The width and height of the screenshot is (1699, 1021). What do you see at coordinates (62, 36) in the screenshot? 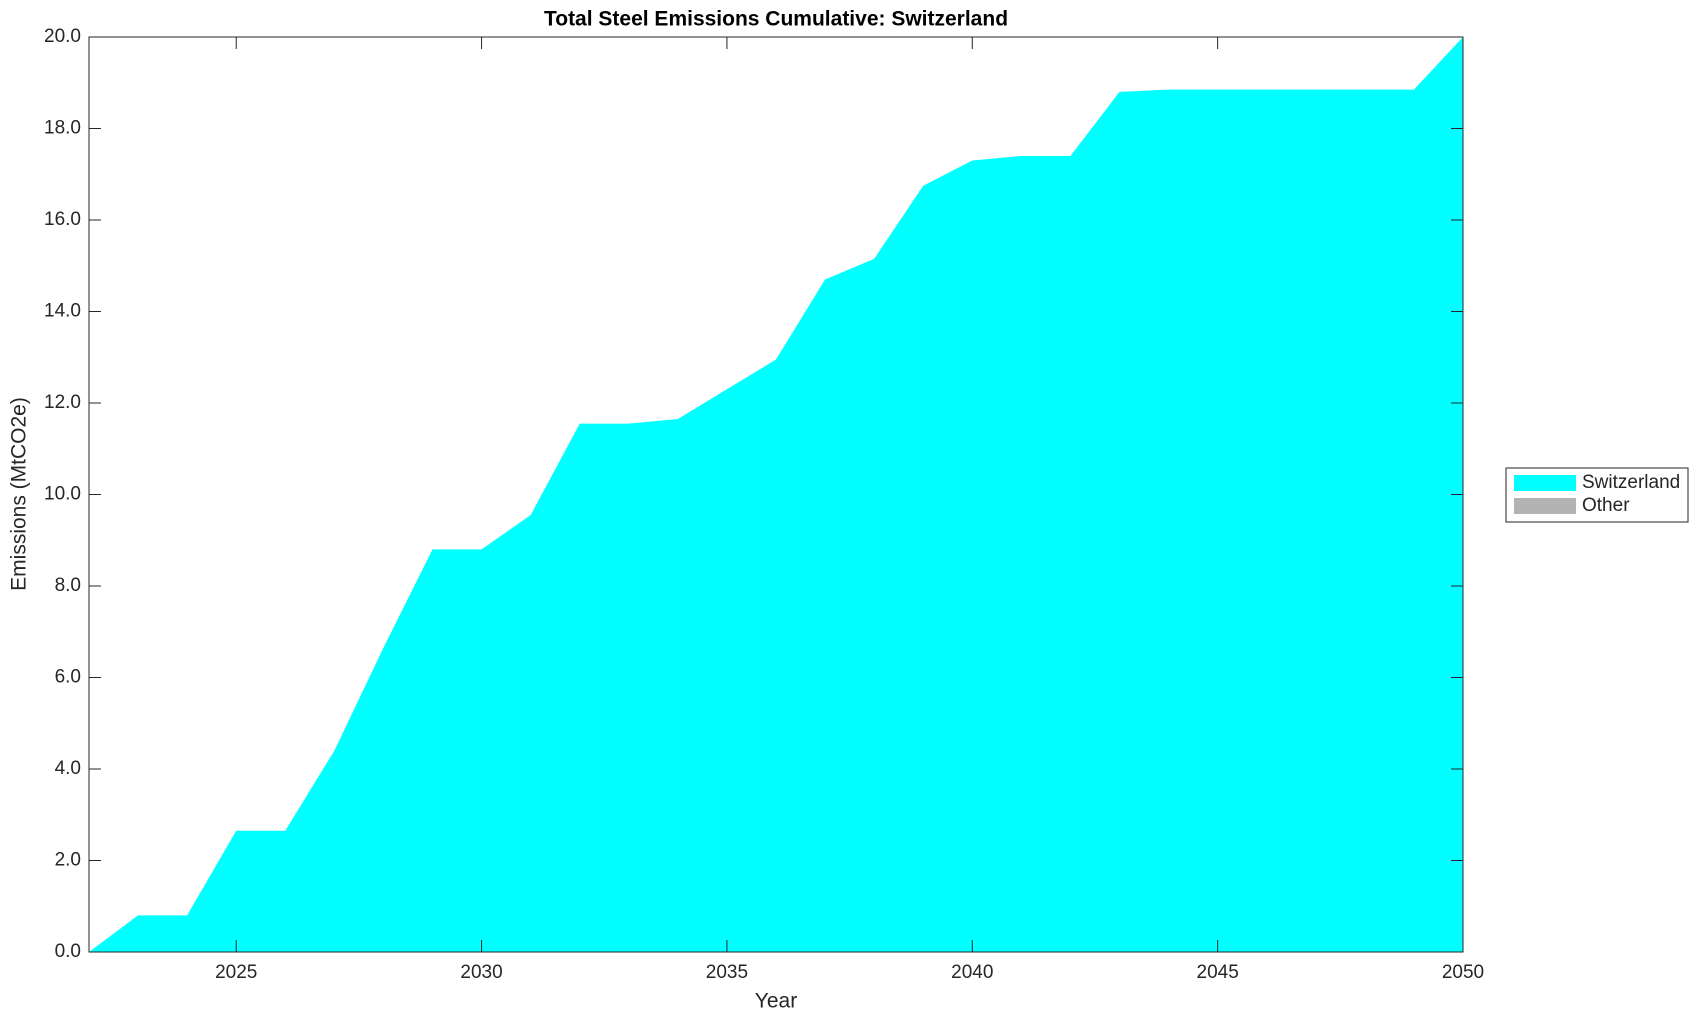
I see `y-tick-label: 20.0` at bounding box center [62, 36].